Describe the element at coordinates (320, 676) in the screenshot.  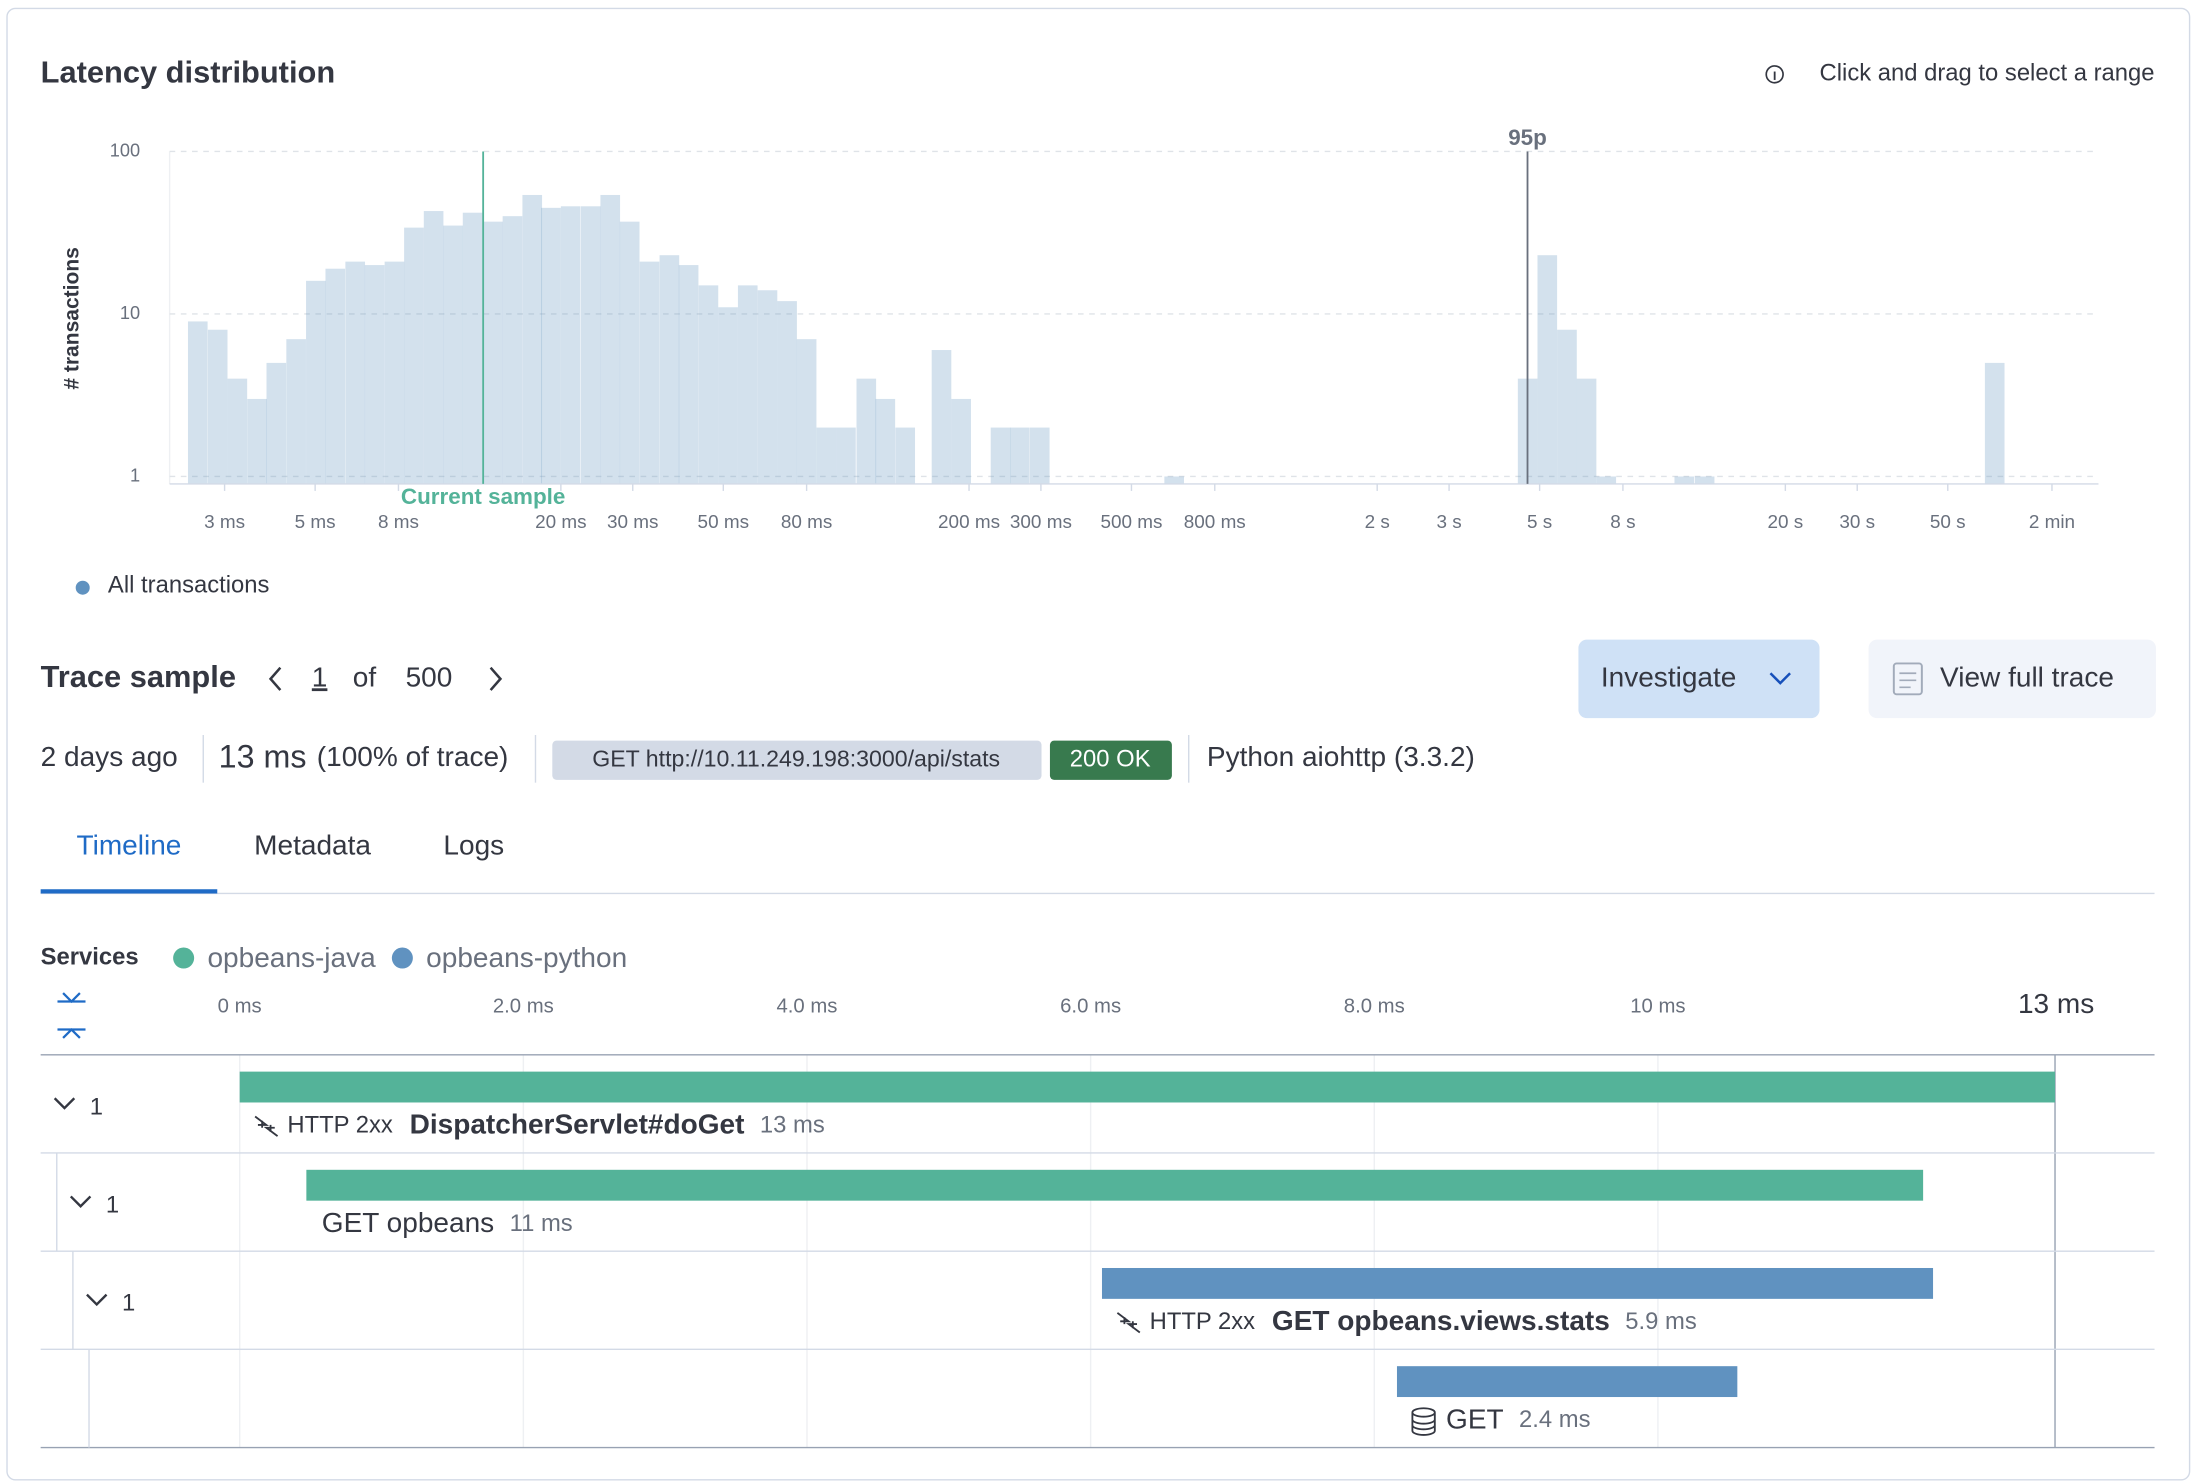
I see `page-number: 1` at that location.